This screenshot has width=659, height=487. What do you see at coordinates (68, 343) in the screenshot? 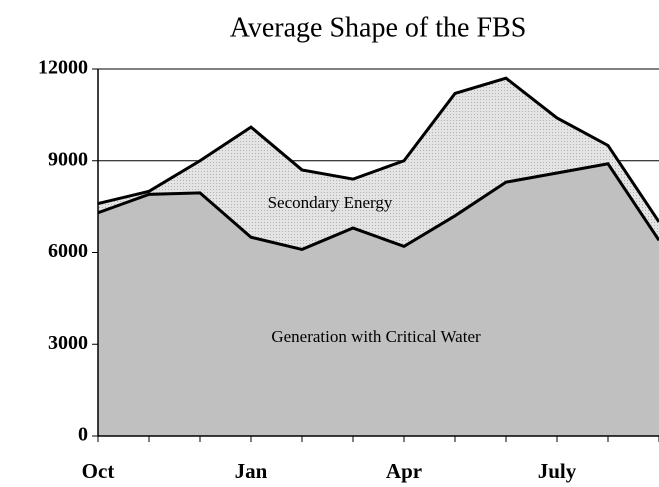
I see `y-tick-label: 3000` at bounding box center [68, 343].